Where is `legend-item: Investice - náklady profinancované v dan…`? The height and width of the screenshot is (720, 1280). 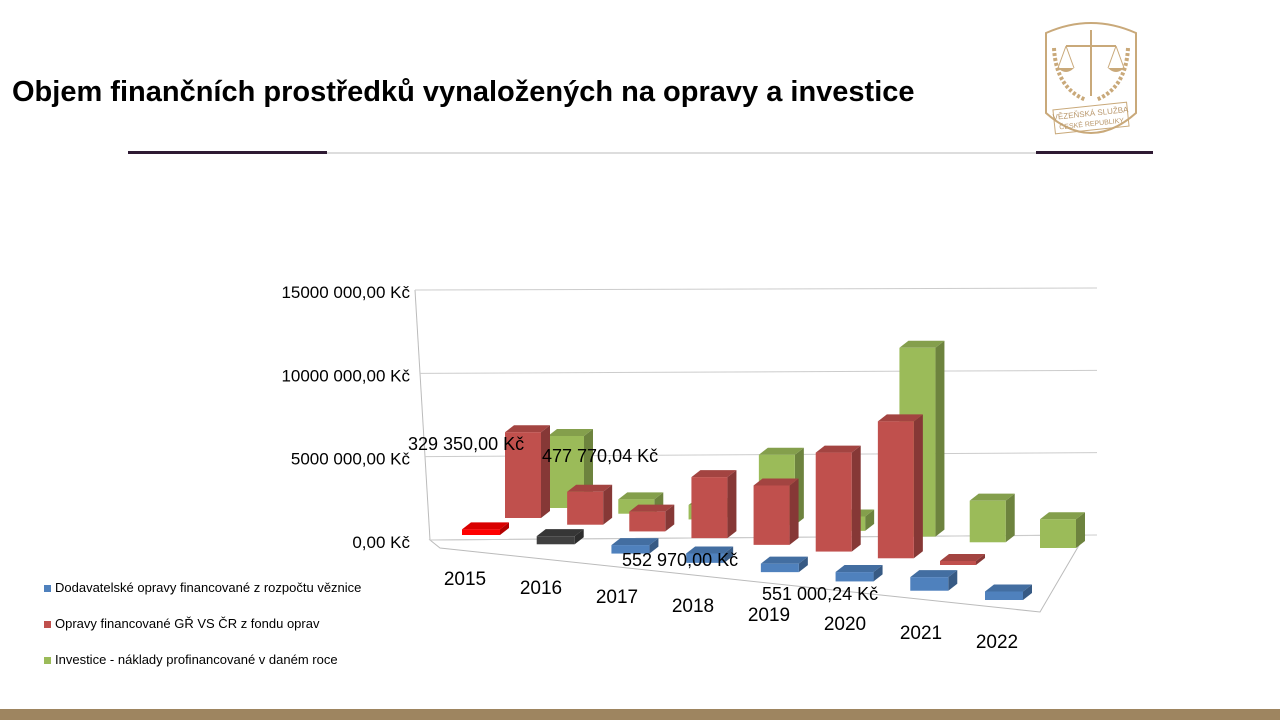
legend-item: Investice - náklady profinancované v dan… is located at coordinates (202, 670).